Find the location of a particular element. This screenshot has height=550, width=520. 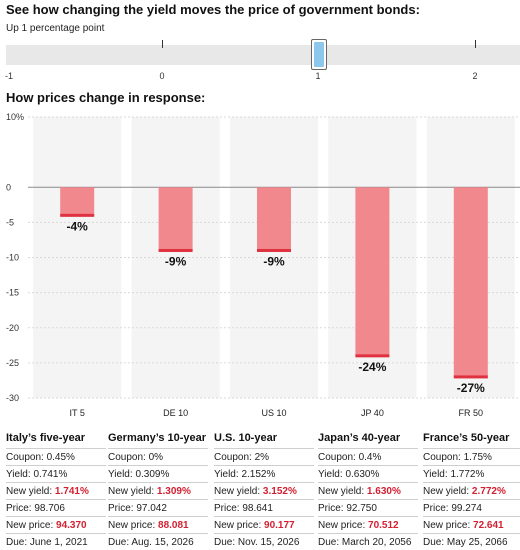

y-tick-label: -10 is located at coordinates (12, 258).